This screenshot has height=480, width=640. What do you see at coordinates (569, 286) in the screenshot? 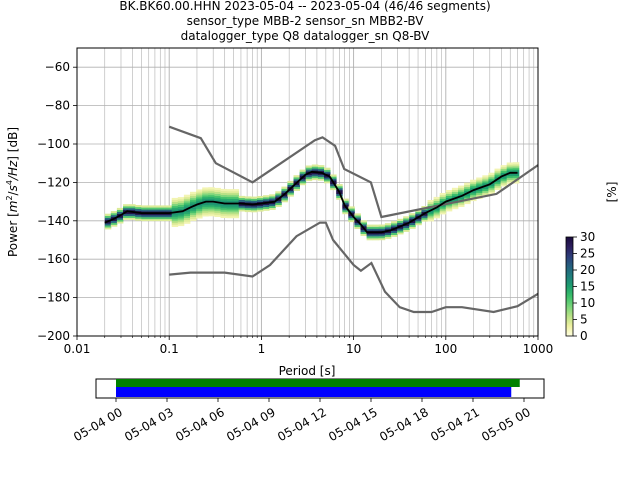
I see `colorbar-scale` at bounding box center [569, 286].